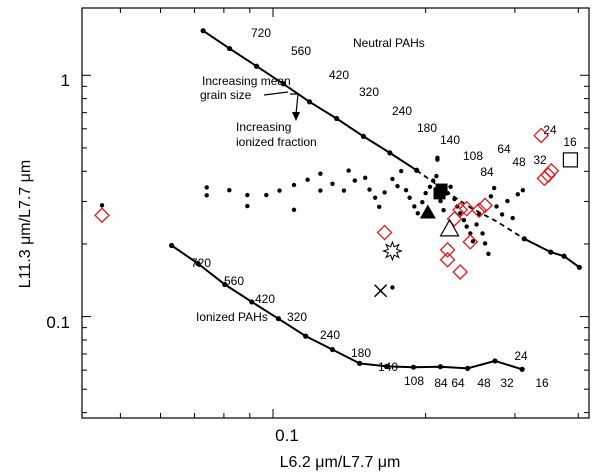 The width and height of the screenshot is (600, 475). I want to click on neutral-label-108: 108, so click(473, 156).